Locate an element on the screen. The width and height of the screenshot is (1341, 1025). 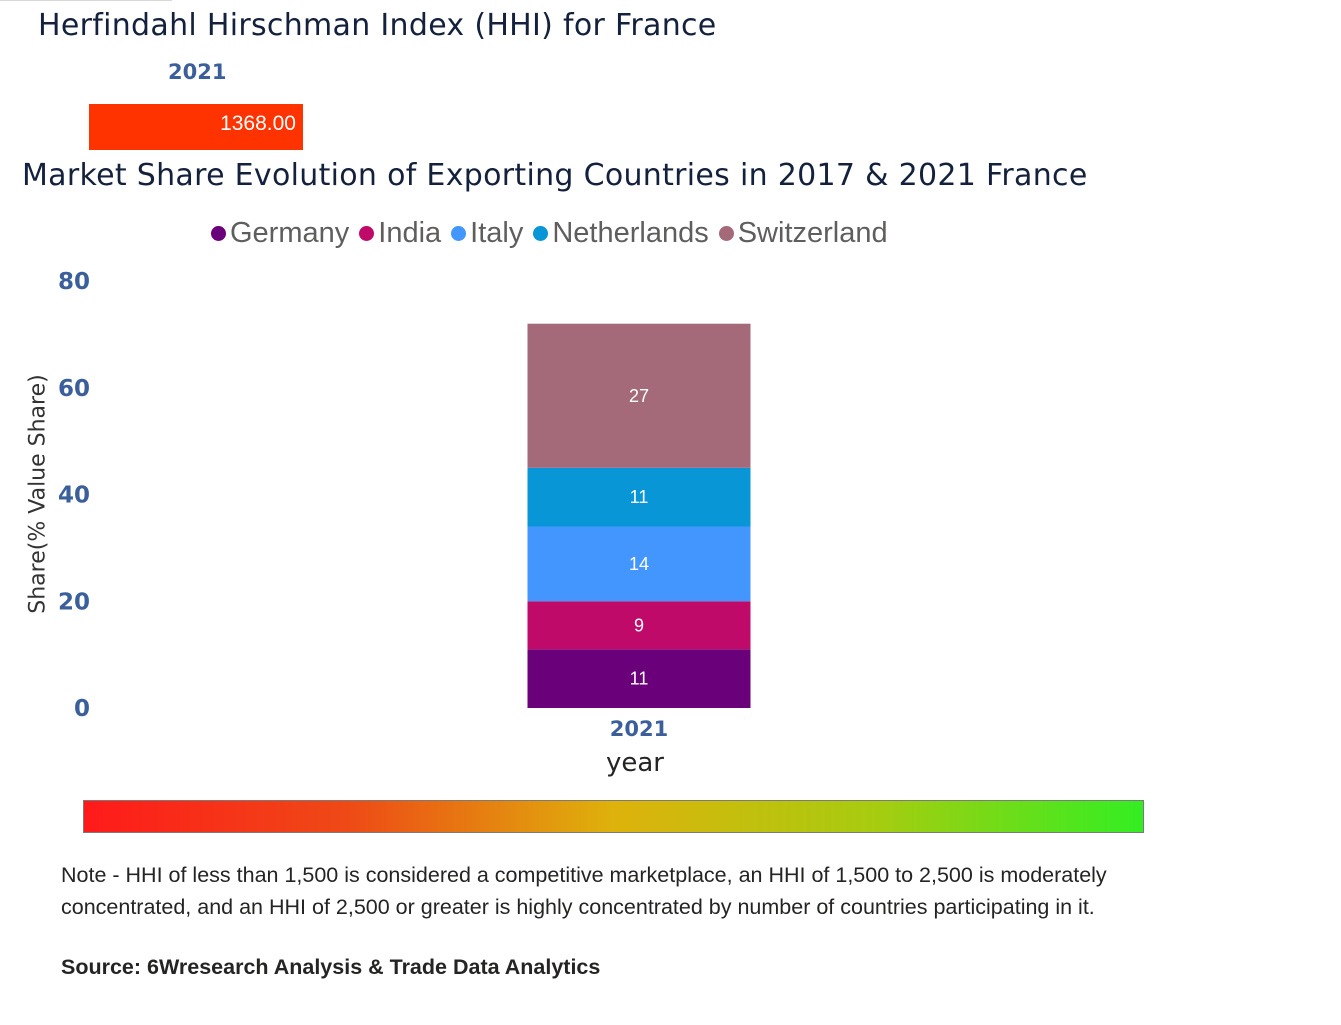
bar-segment-switzerland is located at coordinates (639, 395).